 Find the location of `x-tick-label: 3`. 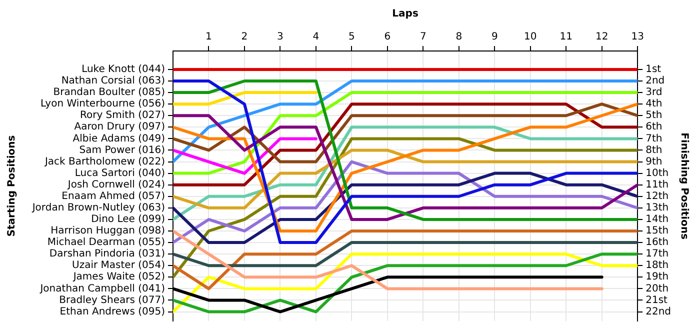

x-tick-label: 3 is located at coordinates (280, 37).